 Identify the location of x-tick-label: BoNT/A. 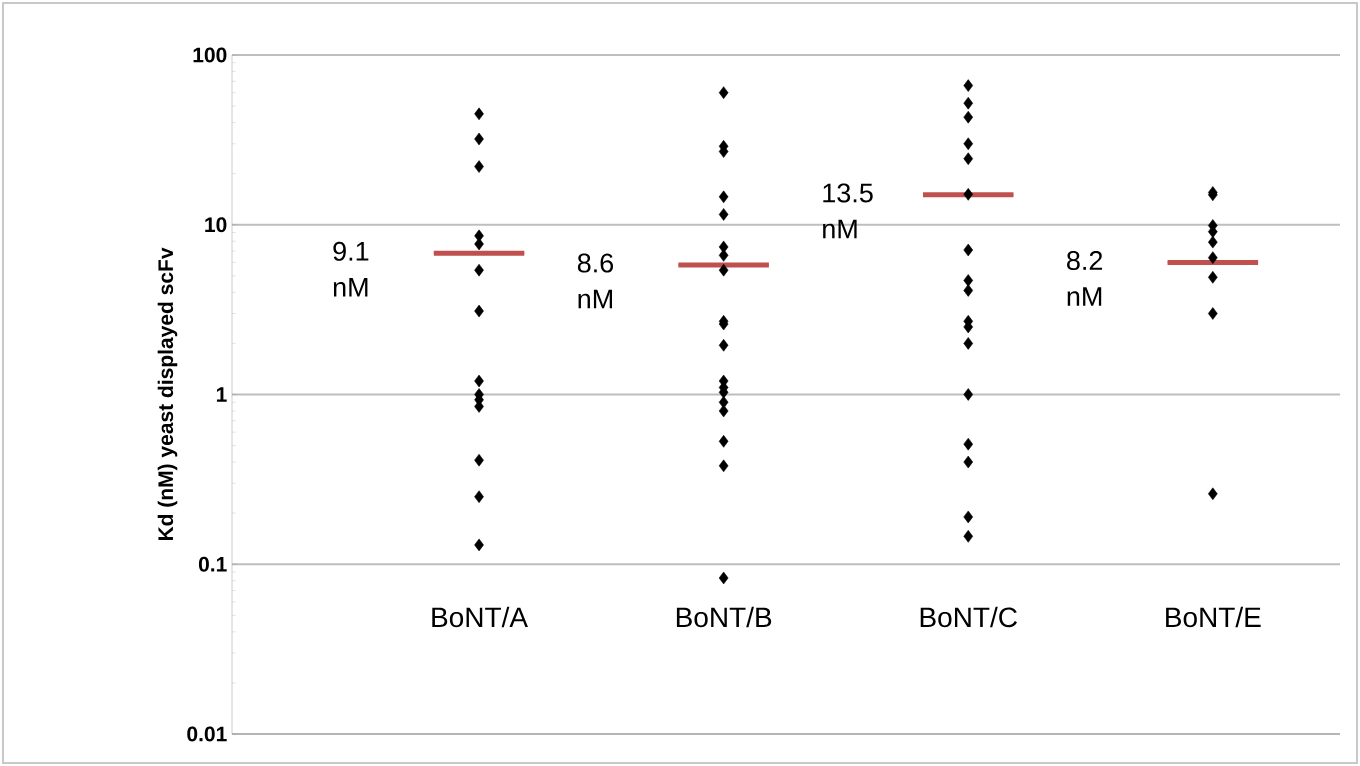
(480, 617).